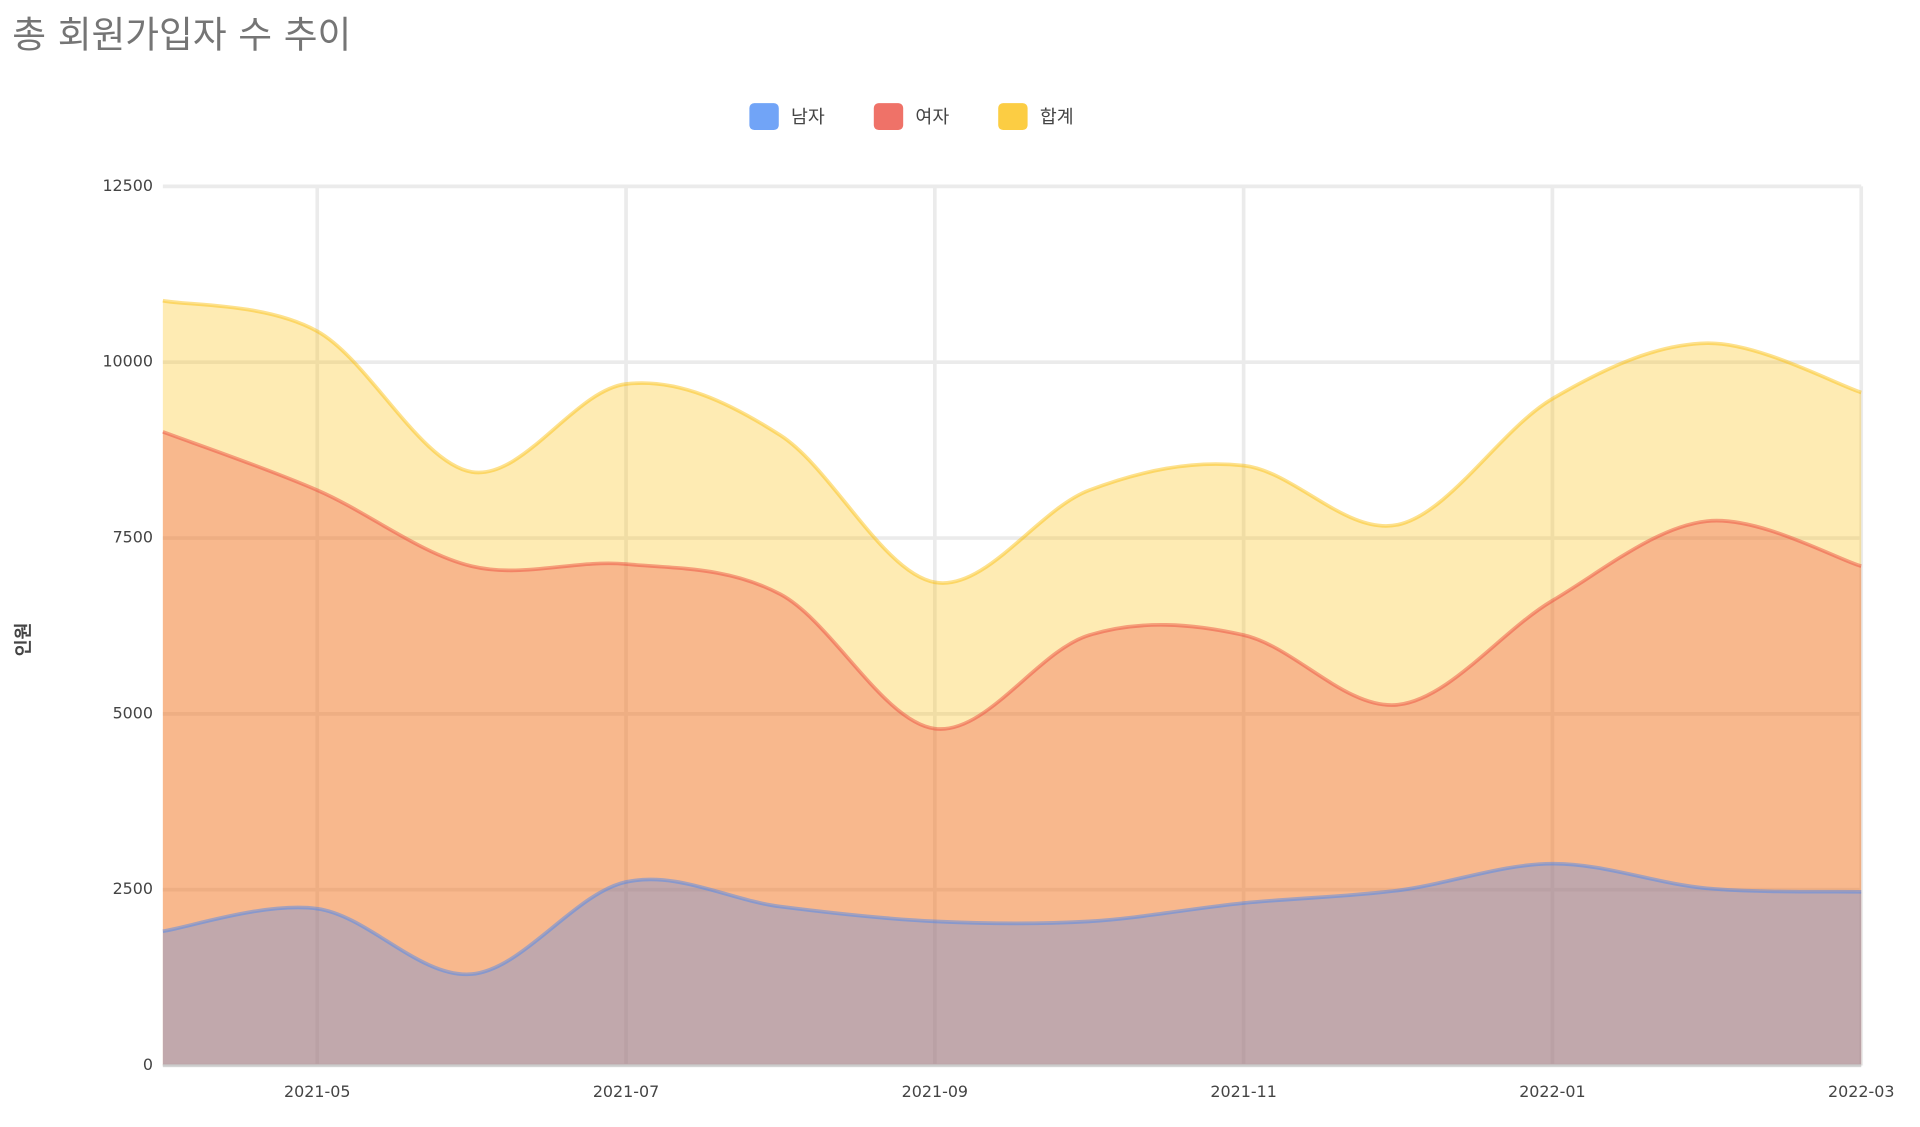  I want to click on x-tick-label: 2021-05, so click(317, 1091).